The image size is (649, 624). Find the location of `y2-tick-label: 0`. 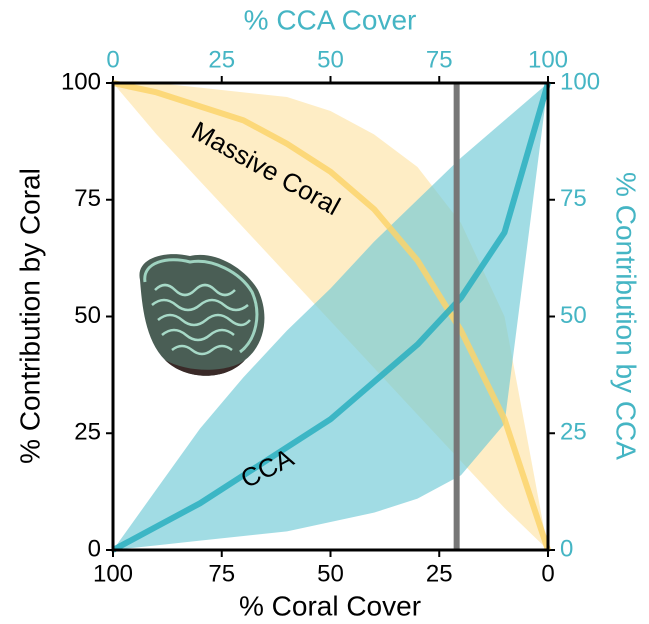

y2-tick-label: 0 is located at coordinates (566, 548).